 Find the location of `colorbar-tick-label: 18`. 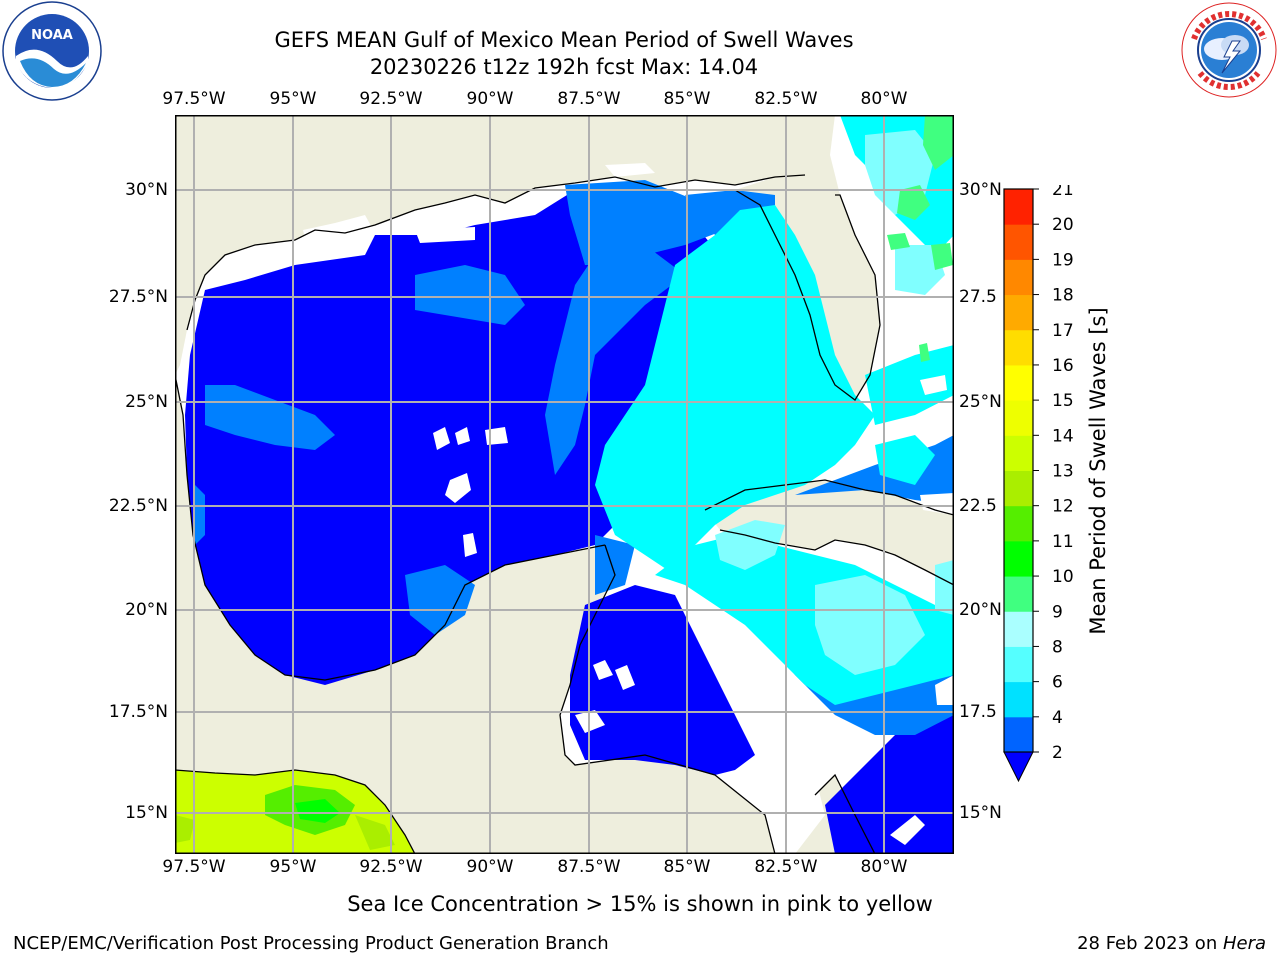

colorbar-tick-label: 18 is located at coordinates (1063, 296).